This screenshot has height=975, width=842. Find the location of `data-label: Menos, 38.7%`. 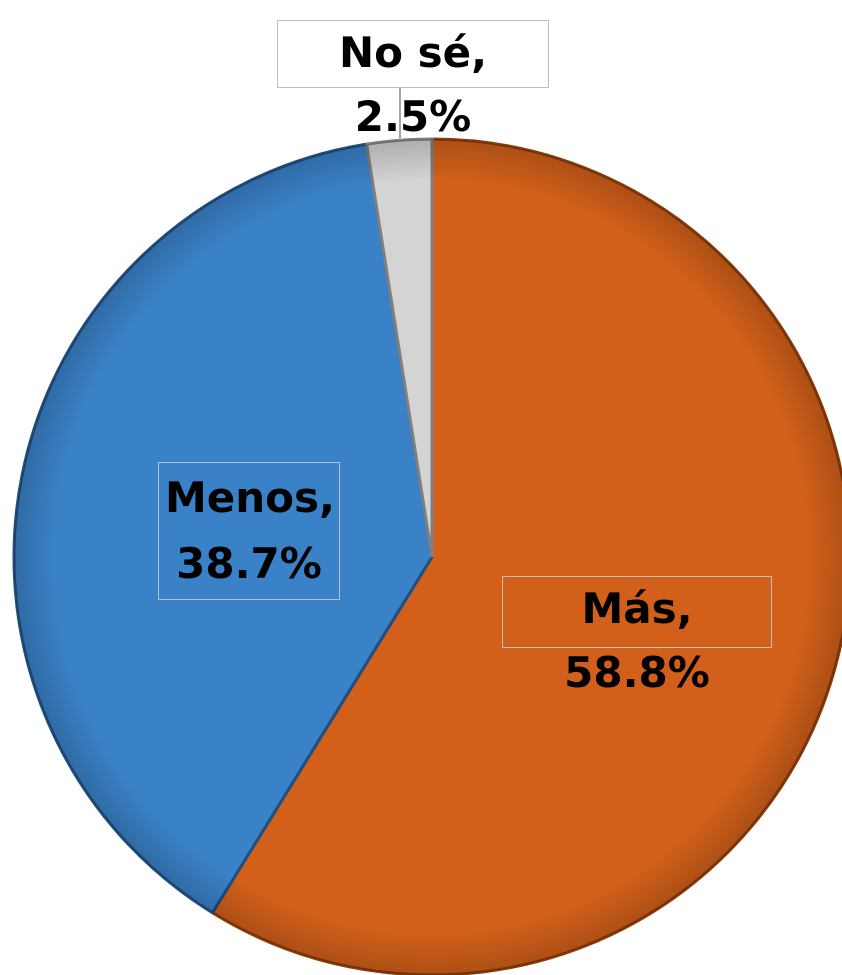

data-label: Menos, 38.7% is located at coordinates (249, 531).